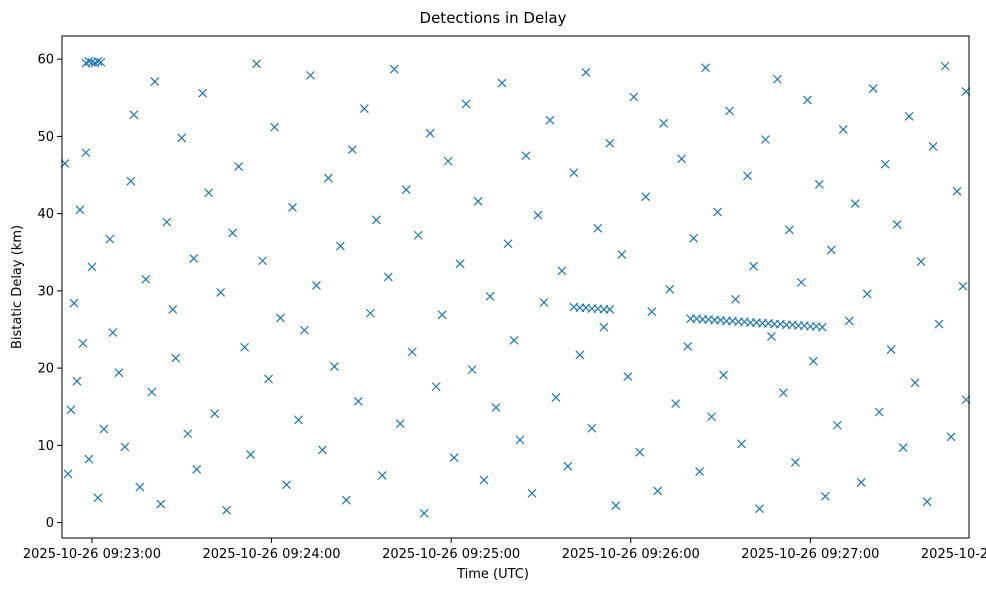 This screenshot has height=590, width=986. What do you see at coordinates (810, 554) in the screenshot?
I see `x-tick-label: 2025-10-26 09:27:00` at bounding box center [810, 554].